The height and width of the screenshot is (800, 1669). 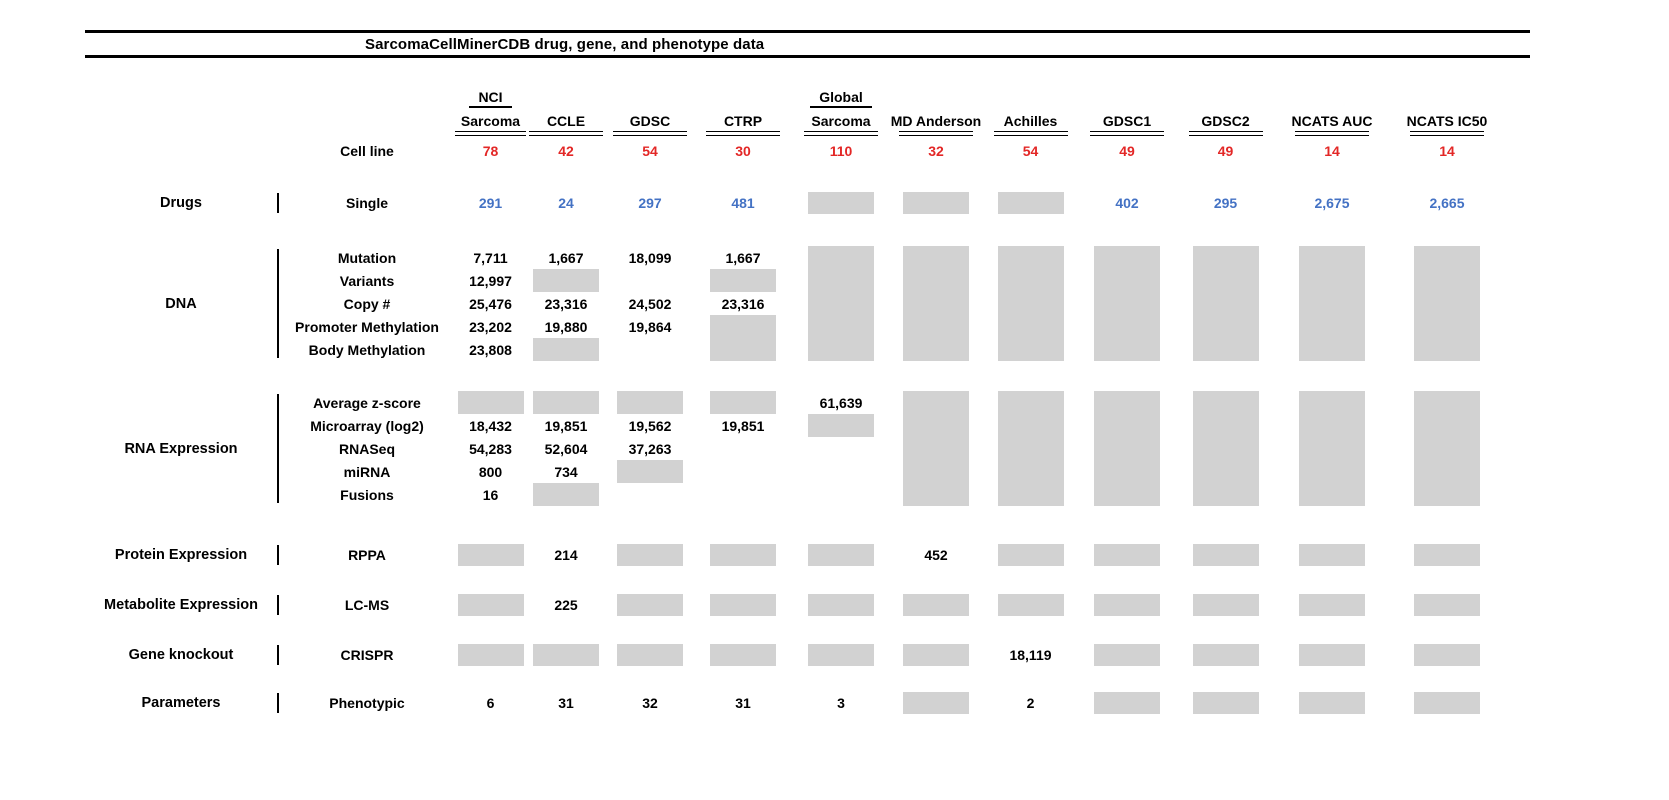 I want to click on data-value: 2, so click(x=1030, y=703).